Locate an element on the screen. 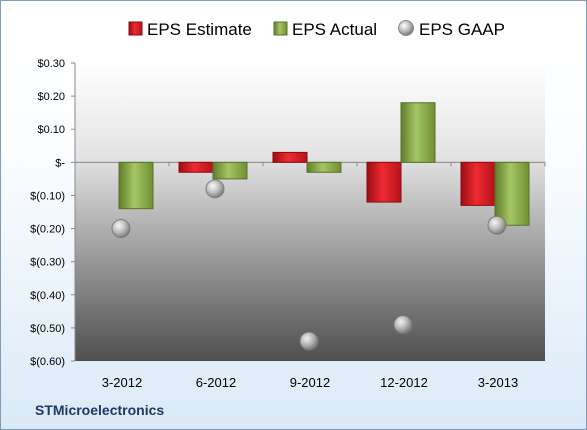 The image size is (587, 430). company-name: STMicroelectronics is located at coordinates (100, 410).